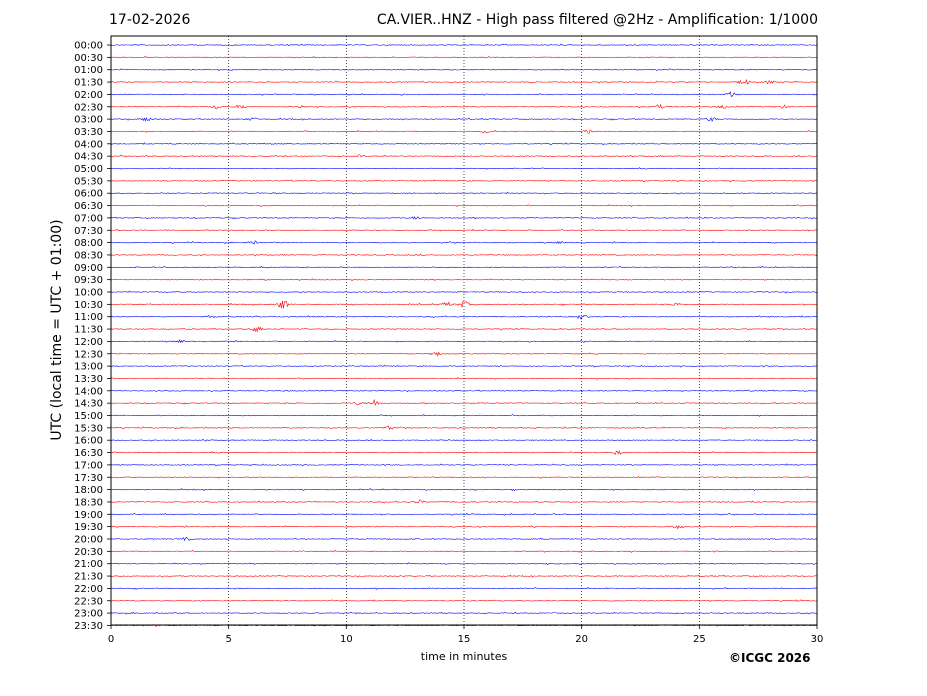 The height and width of the screenshot is (696, 927). Describe the element at coordinates (464, 551) in the screenshot. I see `trace-row-2030` at that location.